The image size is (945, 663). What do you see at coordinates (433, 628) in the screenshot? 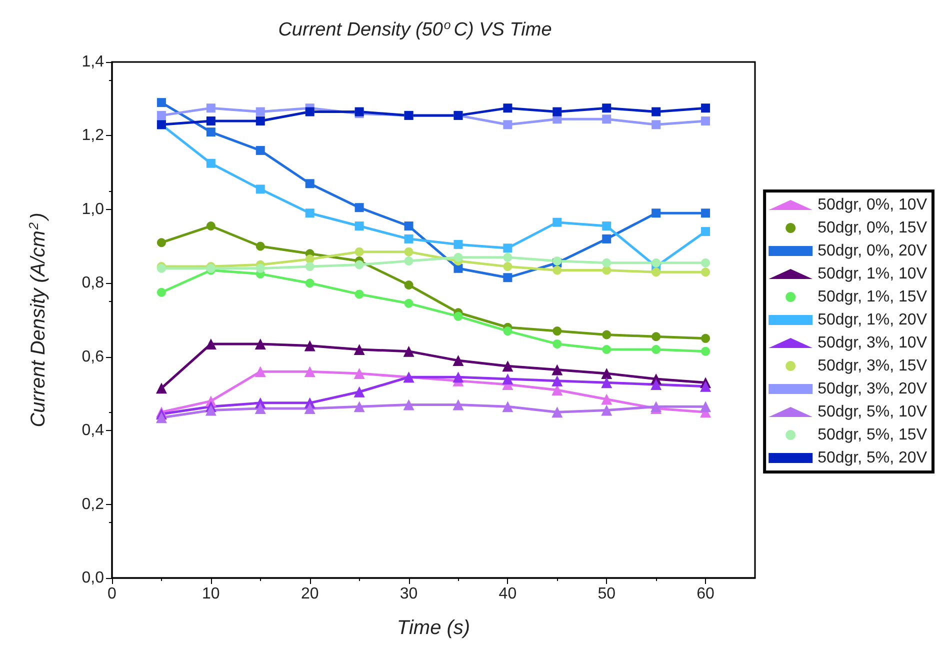
I see `x-axis-title: Time (s)` at bounding box center [433, 628].